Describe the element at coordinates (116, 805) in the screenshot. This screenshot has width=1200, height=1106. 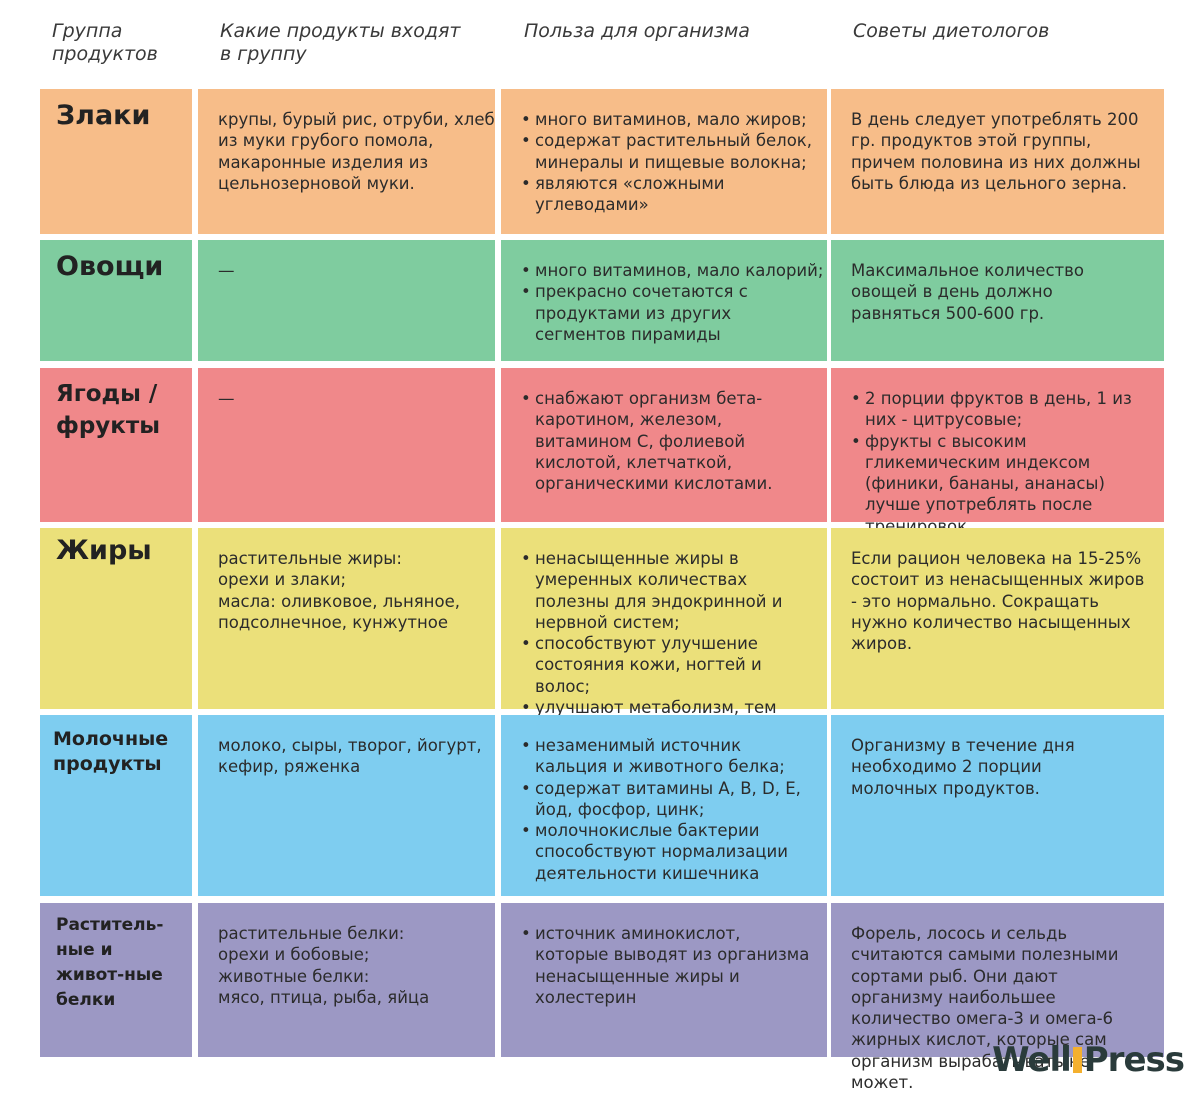
I see `row-5-group-cell` at that location.